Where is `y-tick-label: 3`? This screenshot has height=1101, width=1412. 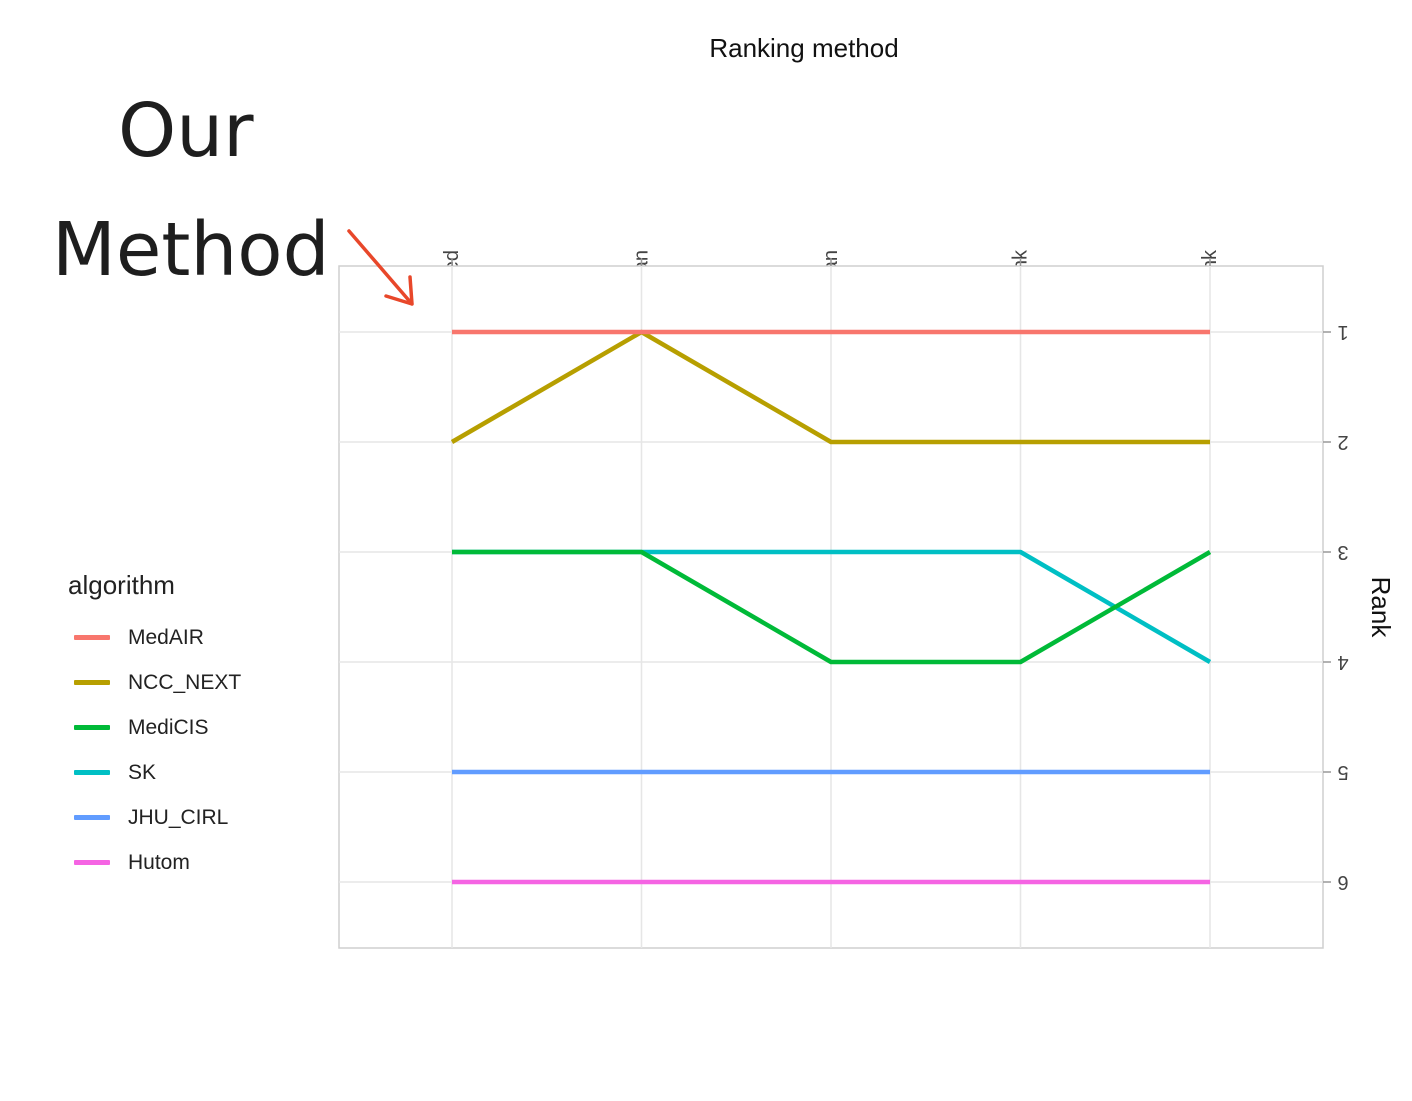 y-tick-label: 3 is located at coordinates (1342, 552).